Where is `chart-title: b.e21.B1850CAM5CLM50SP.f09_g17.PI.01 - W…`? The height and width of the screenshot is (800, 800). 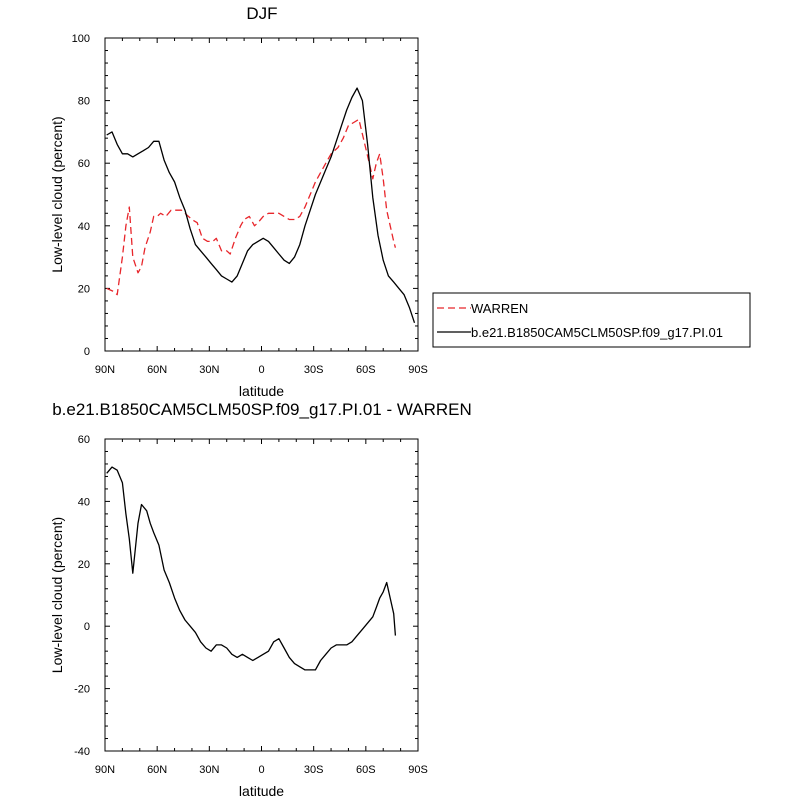
chart-title: b.e21.B1850CAM5CLM50SP.f09_g17.PI.01 - W… is located at coordinates (262, 409).